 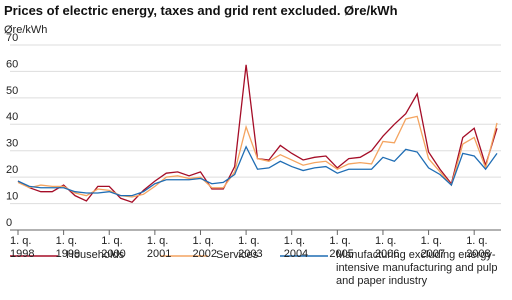 I want to click on x-tick-label: 1. q. 2002, so click(x=204, y=247).